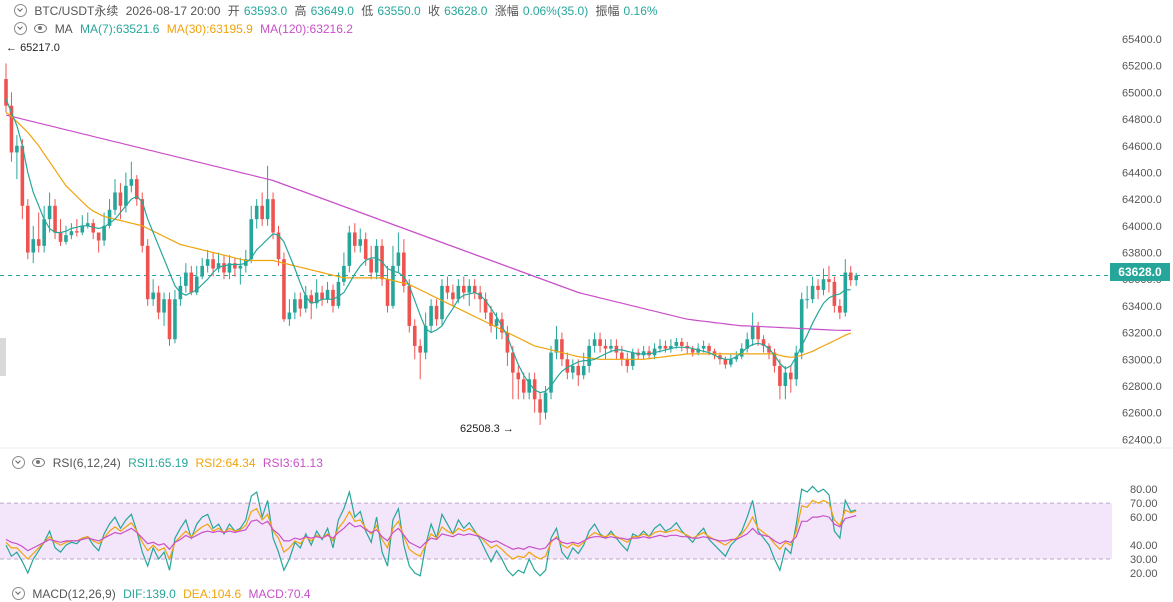 The width and height of the screenshot is (1173, 602). I want to click on panel-collapse-handle, so click(3, 357).